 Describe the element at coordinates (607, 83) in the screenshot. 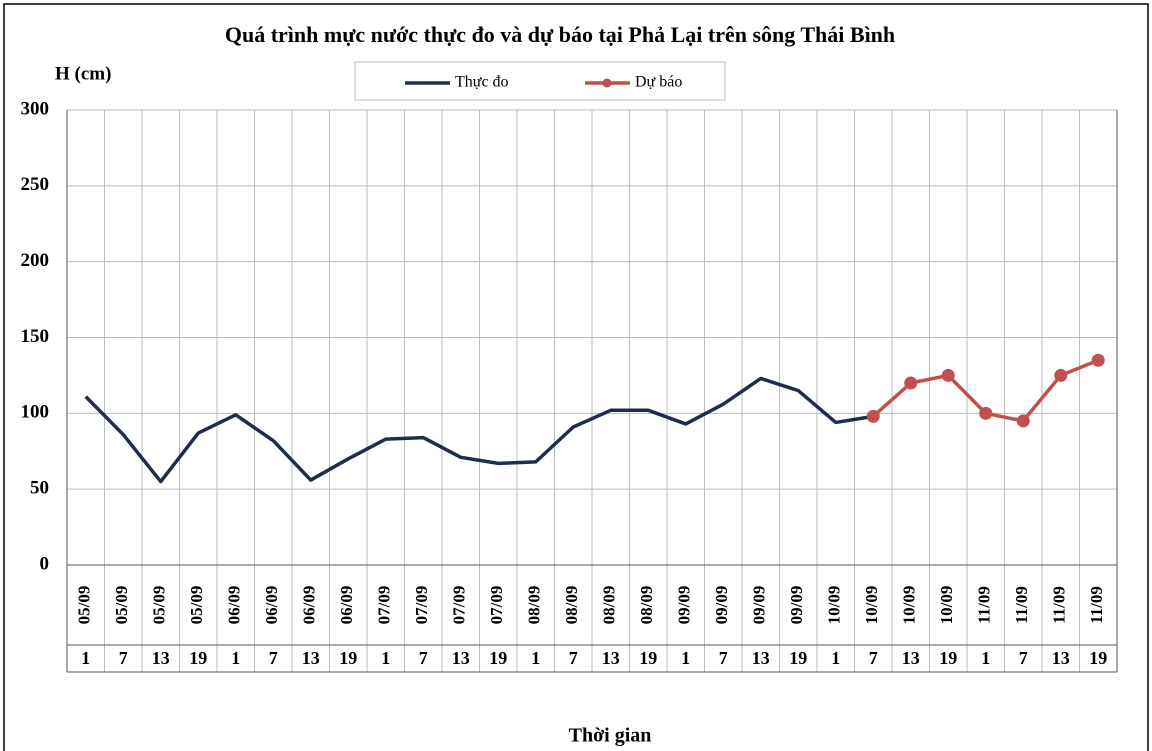

I see `legend-marker` at that location.